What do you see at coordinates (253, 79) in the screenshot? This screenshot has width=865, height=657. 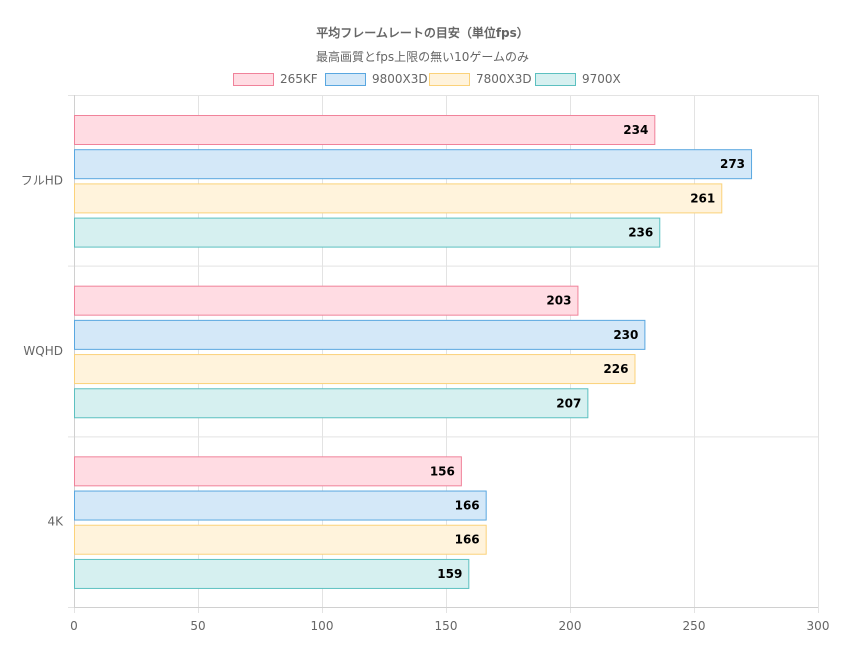 I see `legend-swatch-265KF` at bounding box center [253, 79].